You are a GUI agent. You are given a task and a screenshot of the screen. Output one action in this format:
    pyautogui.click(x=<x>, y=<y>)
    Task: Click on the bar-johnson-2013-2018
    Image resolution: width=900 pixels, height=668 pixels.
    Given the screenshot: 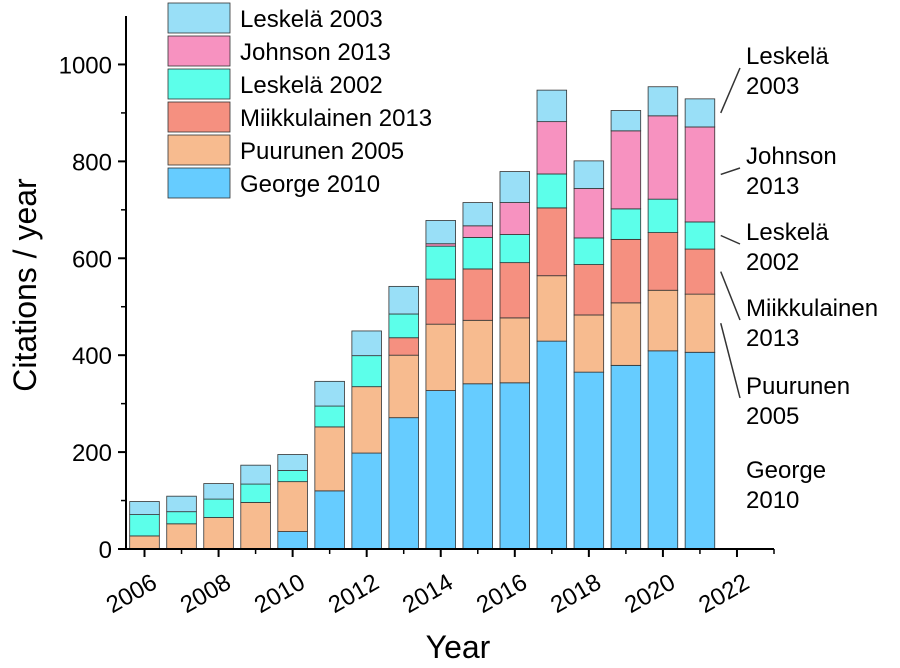 What is the action you would take?
    pyautogui.click(x=589, y=213)
    